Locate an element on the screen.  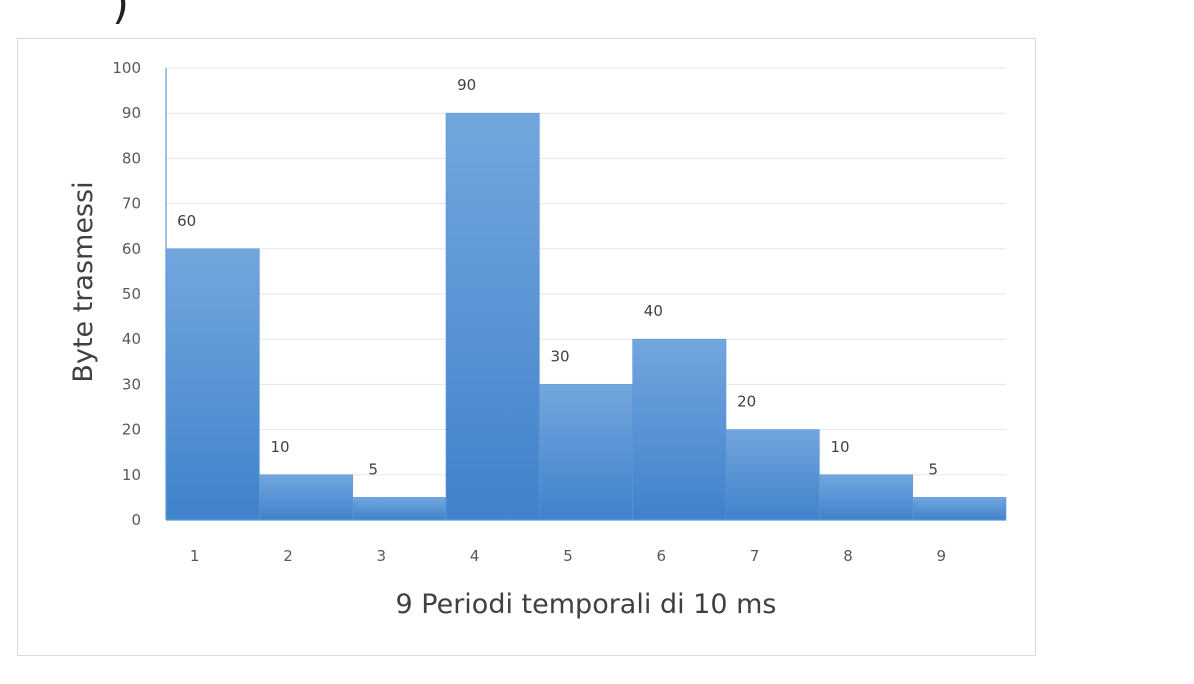
y-tick-label-80: 80 is located at coordinates (131, 158).